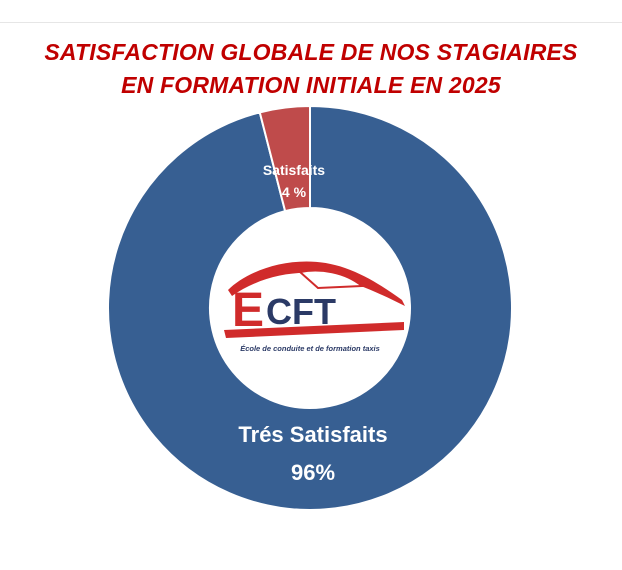 This screenshot has width=622, height=570. What do you see at coordinates (248, 310) in the screenshot?
I see `logo-letter-e: E` at bounding box center [248, 310].